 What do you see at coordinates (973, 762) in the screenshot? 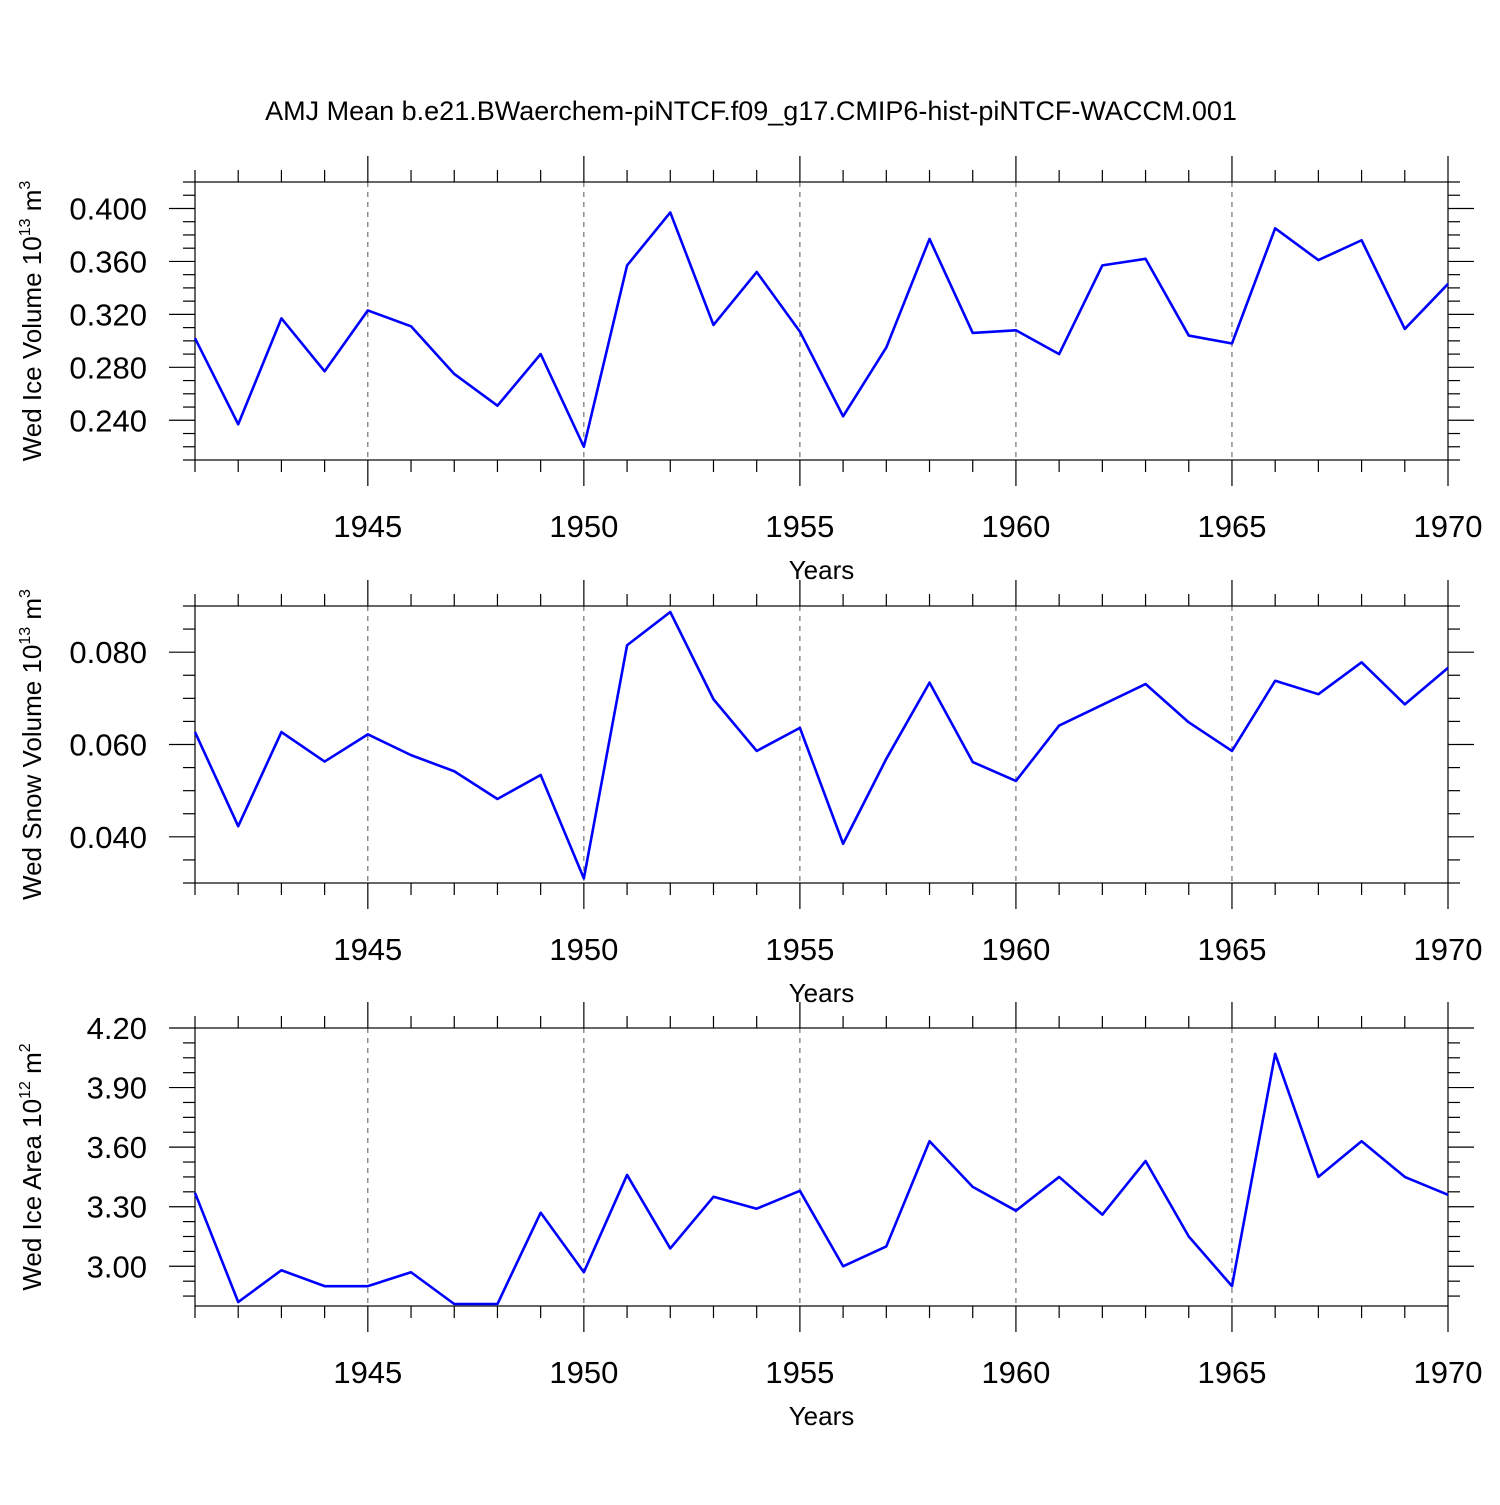
I see `data-point-snow-volume-1959` at bounding box center [973, 762].